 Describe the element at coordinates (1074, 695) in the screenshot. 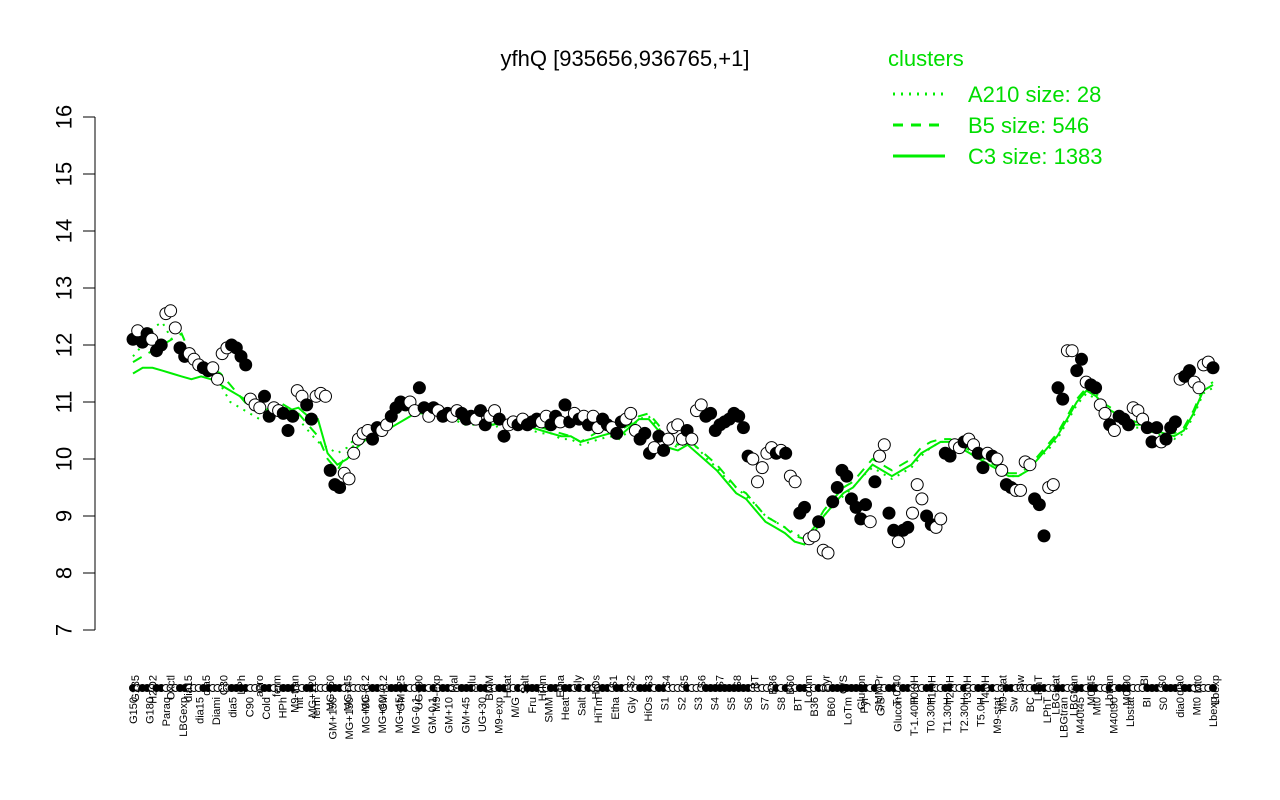

I see `x-label: LBGtran` at that location.